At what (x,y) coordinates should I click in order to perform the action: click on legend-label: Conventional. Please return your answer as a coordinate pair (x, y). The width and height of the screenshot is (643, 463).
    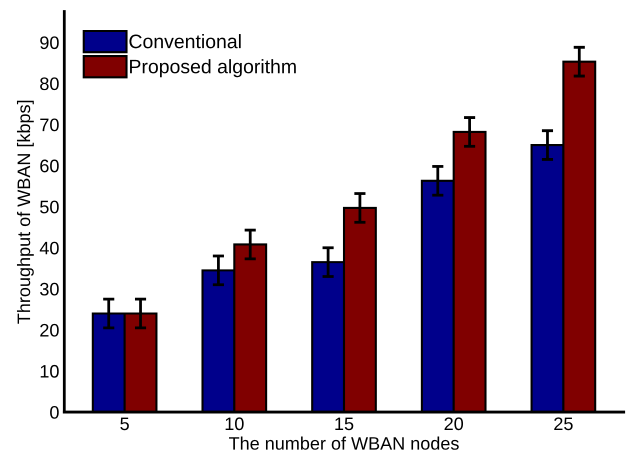
    Looking at the image, I should click on (185, 41).